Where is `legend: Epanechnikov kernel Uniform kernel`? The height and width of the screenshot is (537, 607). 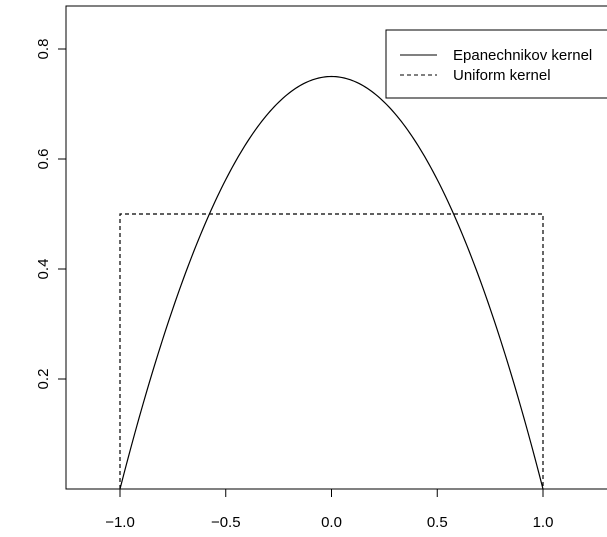
legend: Epanechnikov kernel Uniform kernel is located at coordinates (496, 64).